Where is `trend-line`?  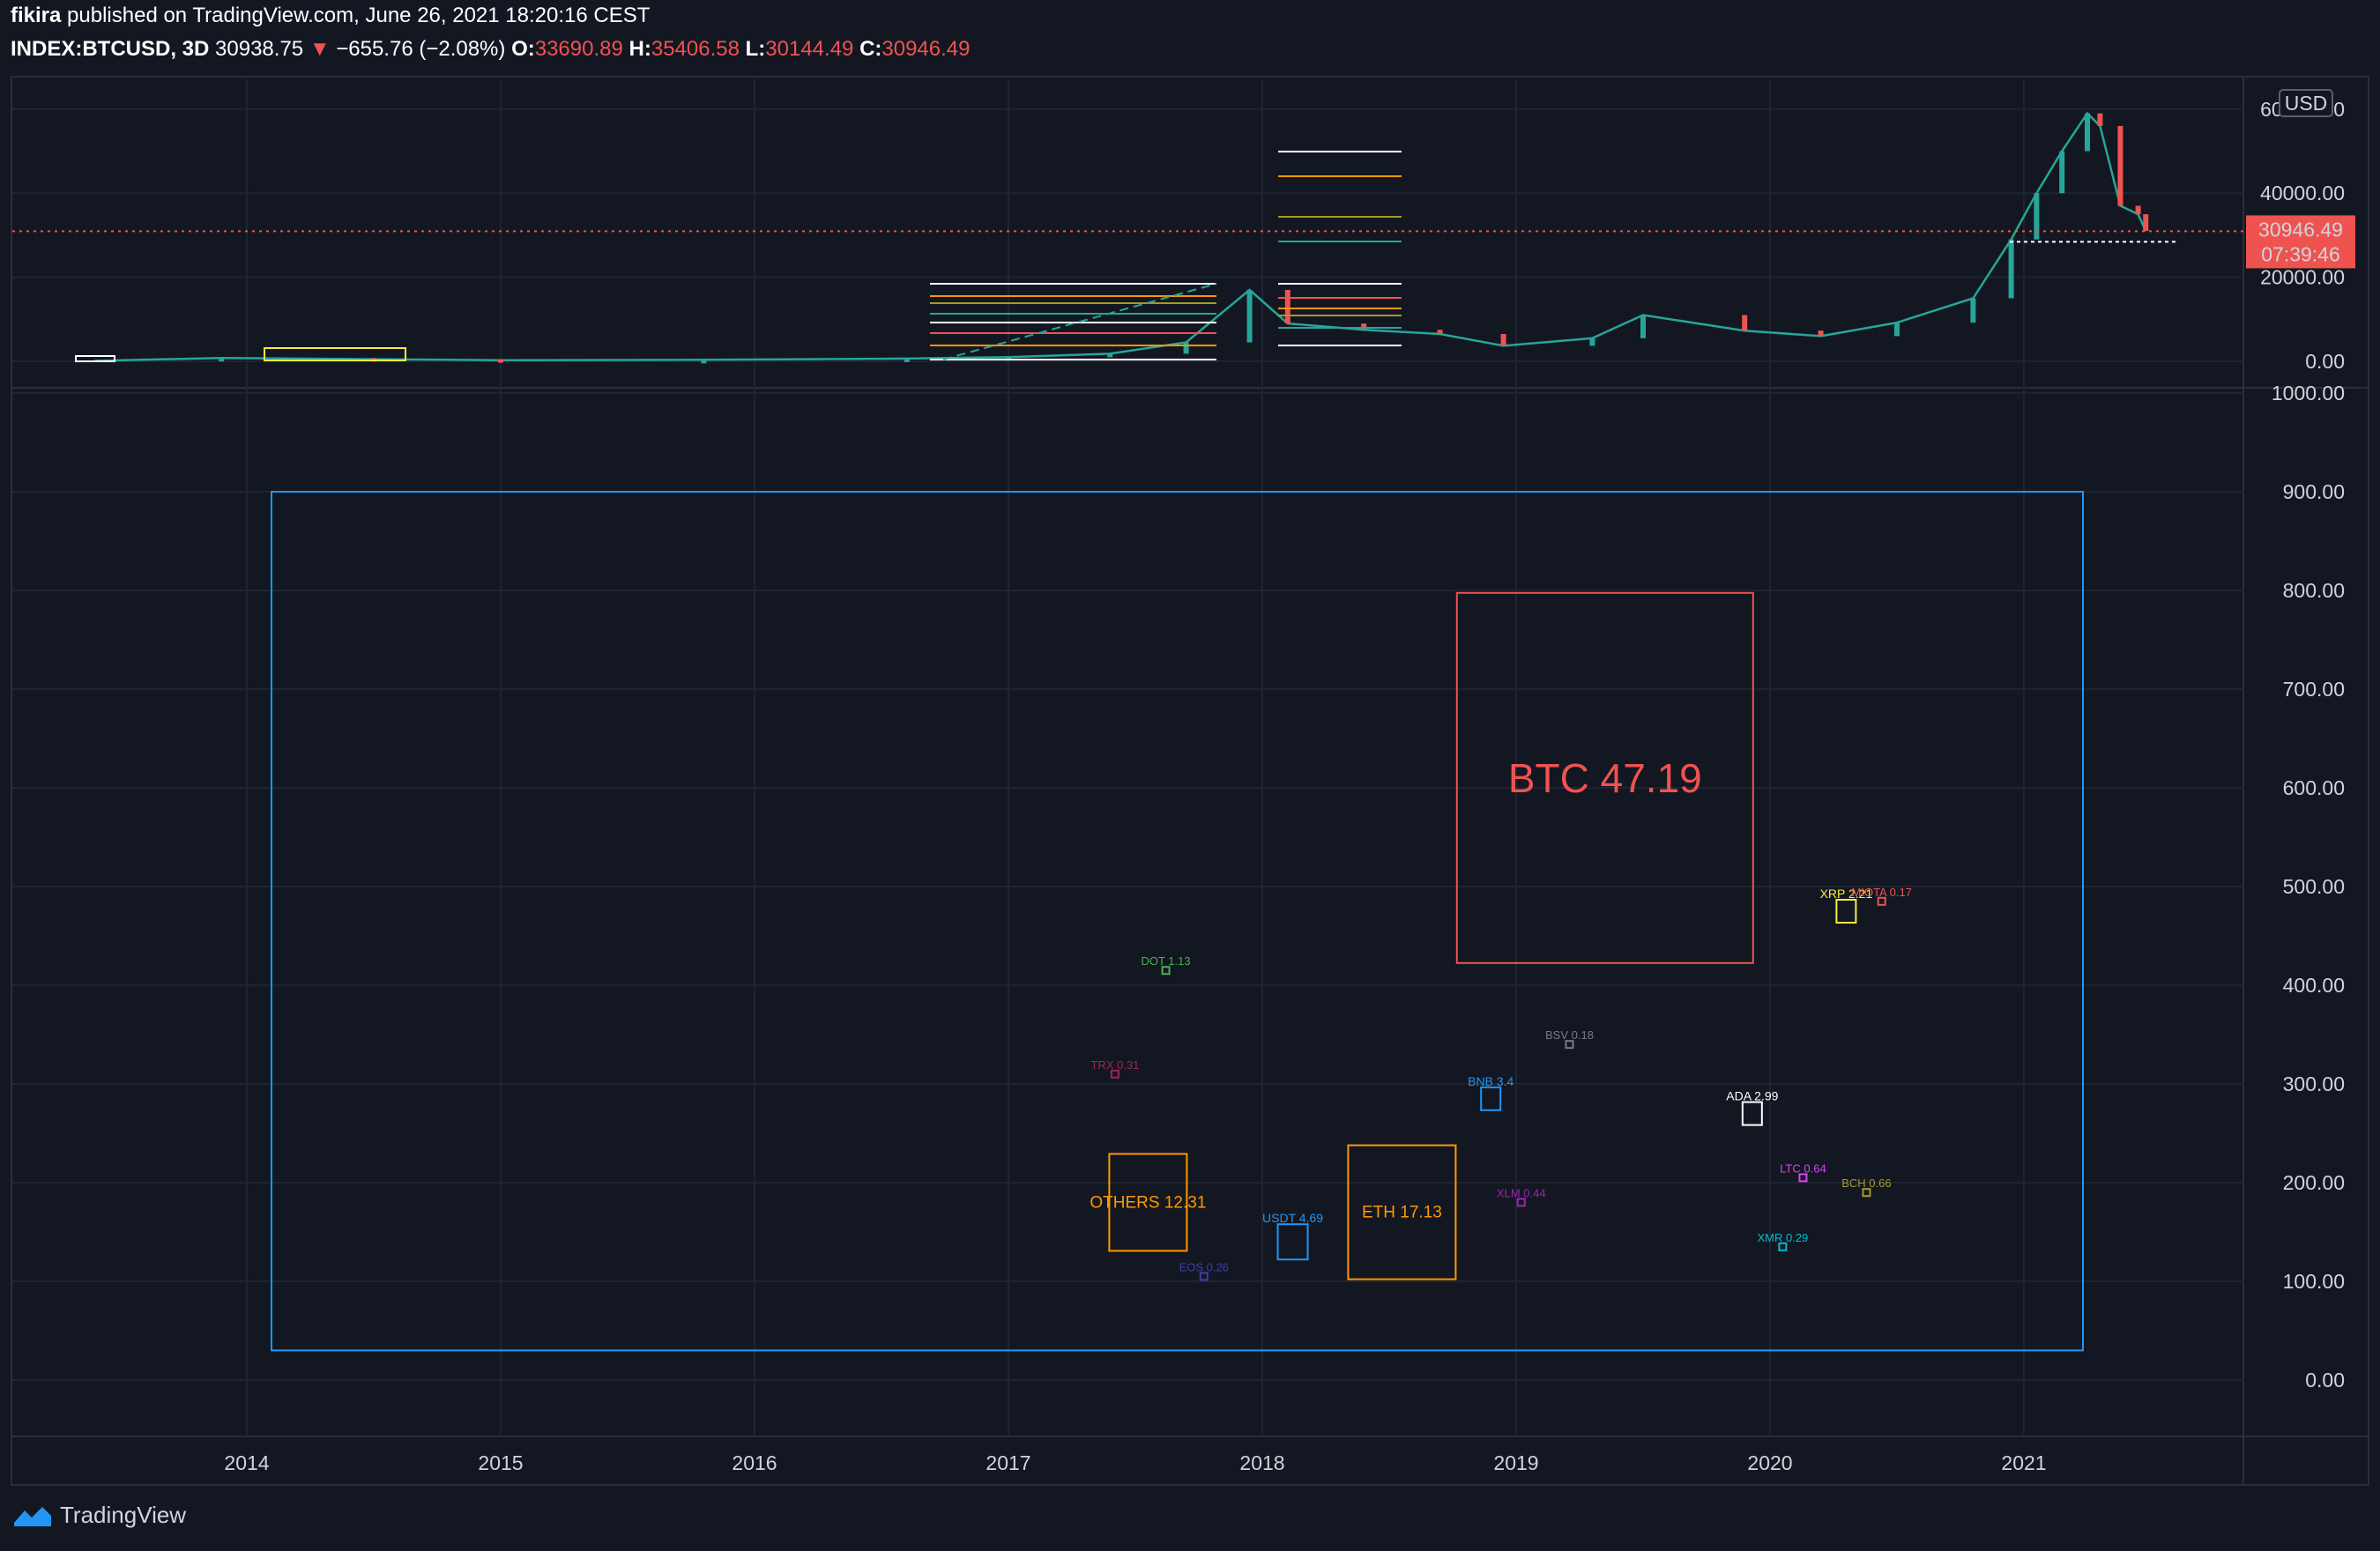
trend-line is located at coordinates (1079, 322).